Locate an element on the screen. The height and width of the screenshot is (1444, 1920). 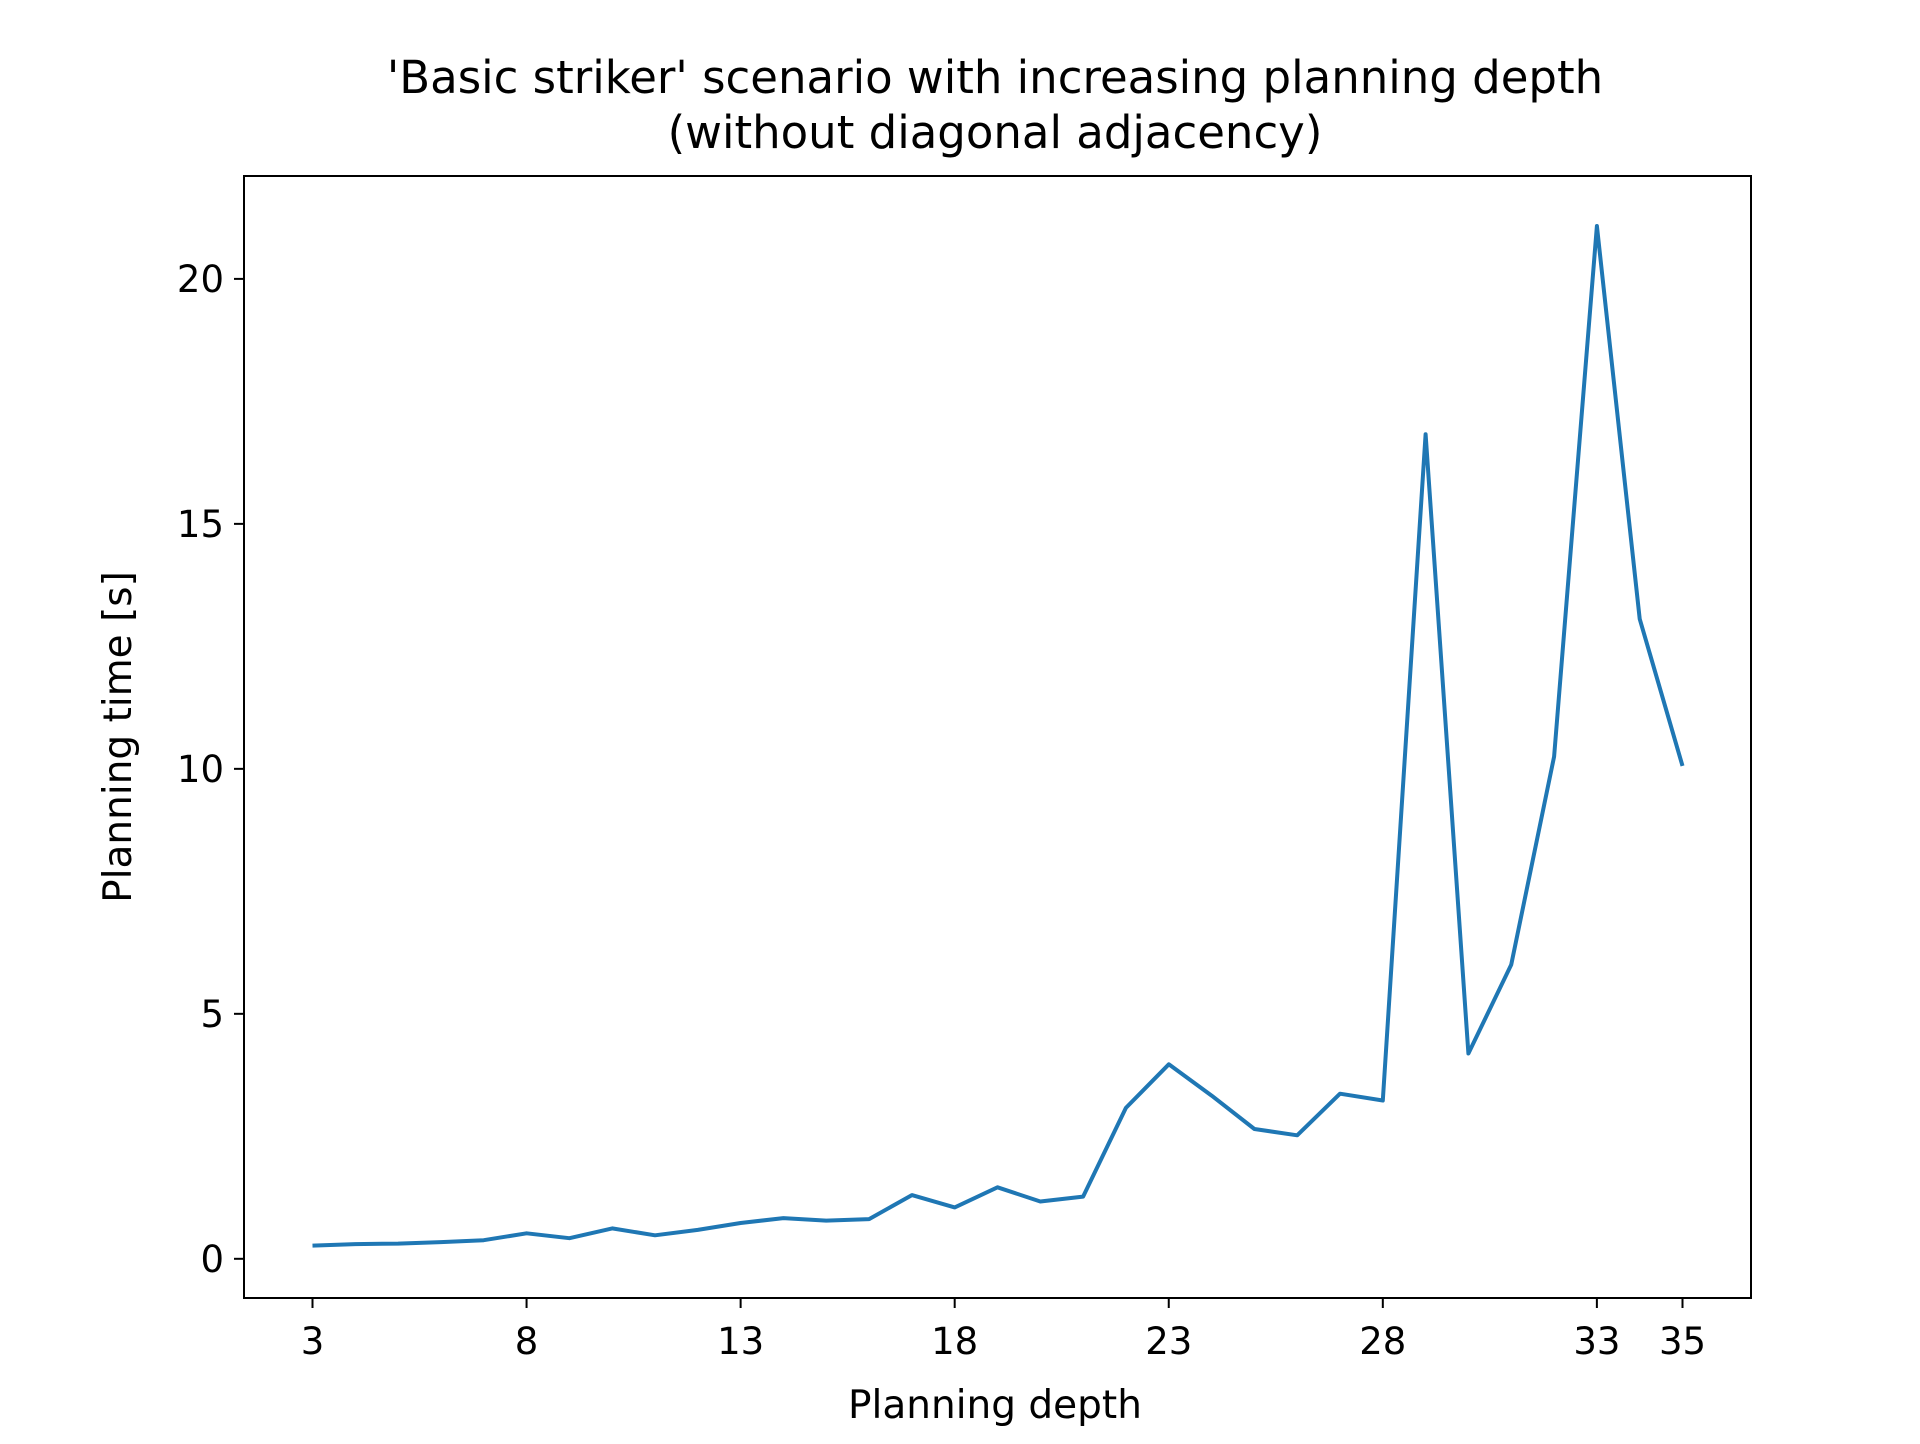
x-tick-label: 3 is located at coordinates (313, 1341).